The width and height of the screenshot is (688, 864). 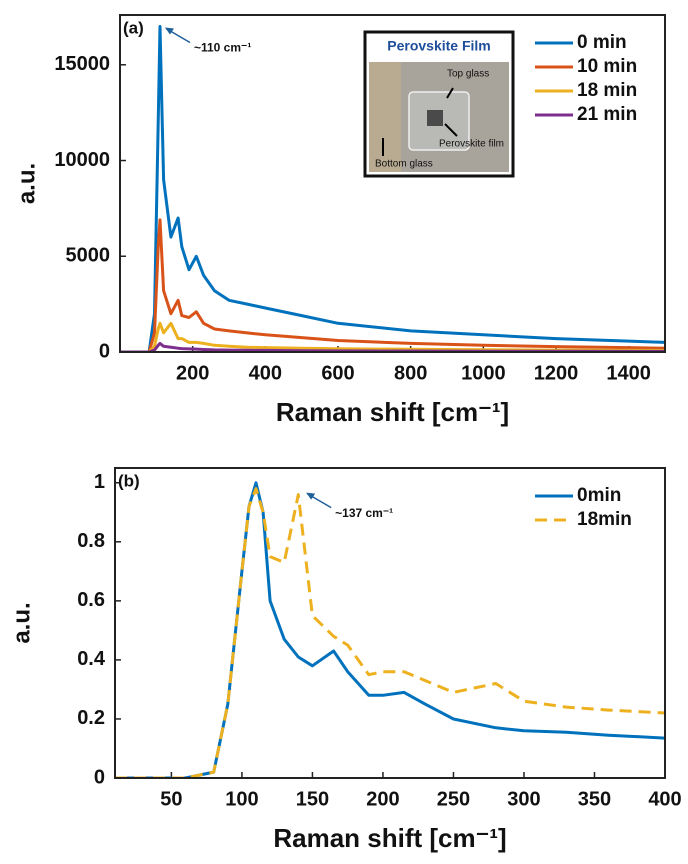 I want to click on legend-label: 10 min, so click(x=607, y=66).